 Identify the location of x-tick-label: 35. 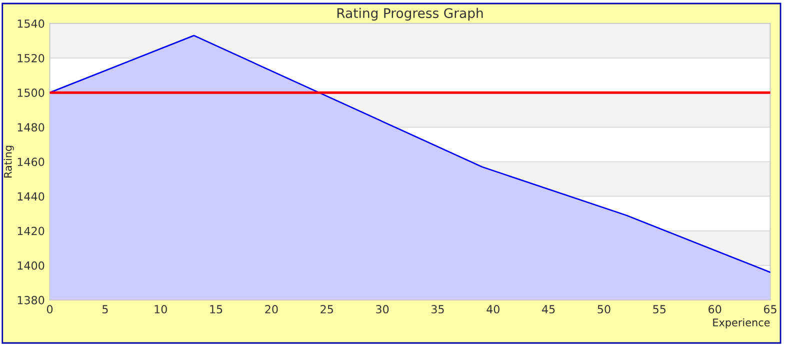
(438, 309).